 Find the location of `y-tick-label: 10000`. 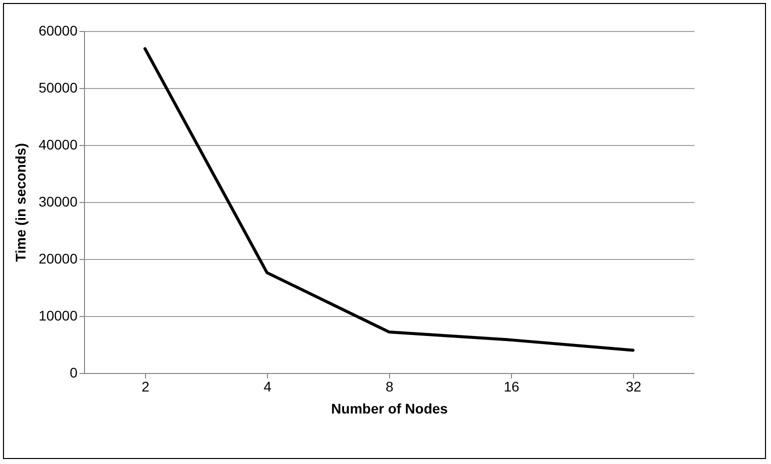

y-tick-label: 10000 is located at coordinates (58, 316).